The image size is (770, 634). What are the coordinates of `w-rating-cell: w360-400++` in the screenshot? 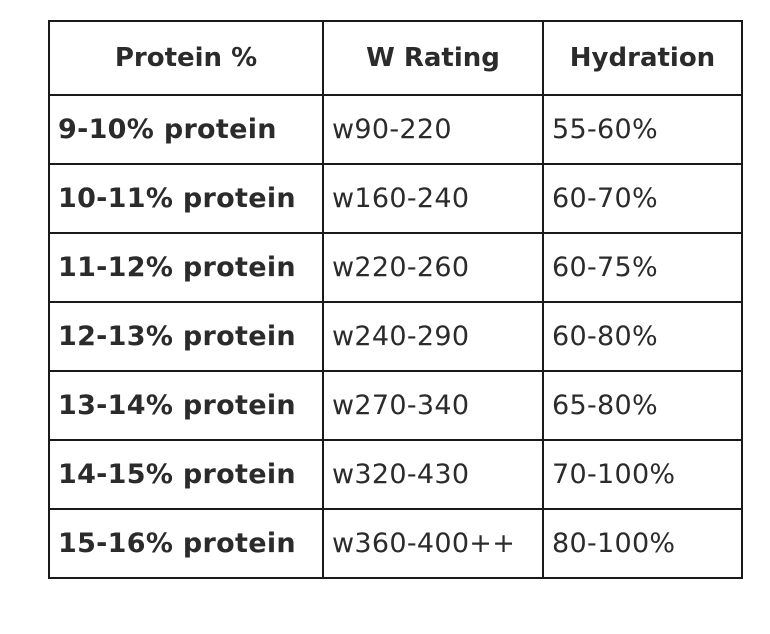 It's located at (433, 543).